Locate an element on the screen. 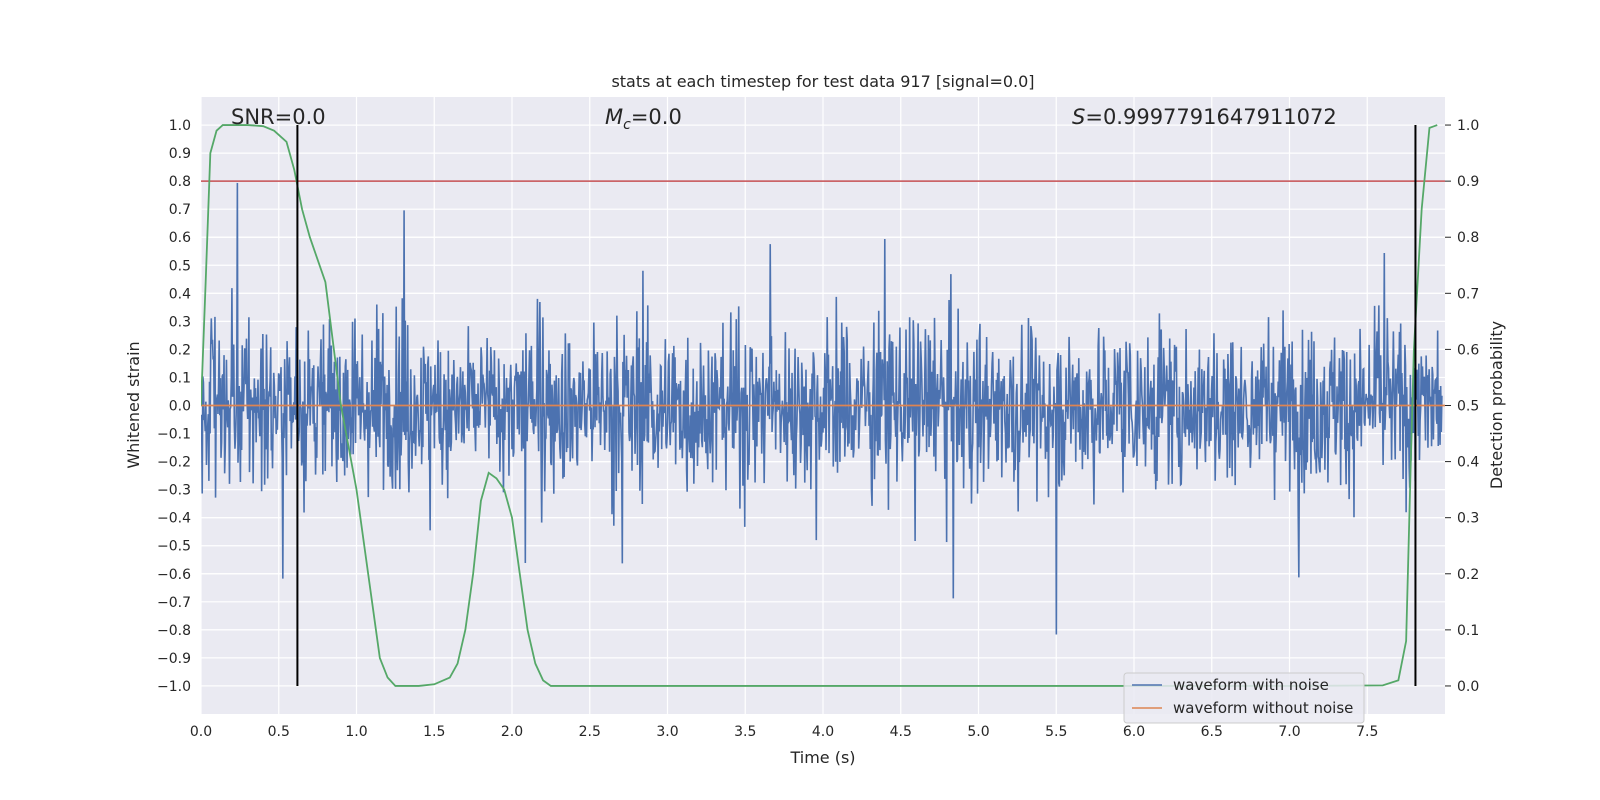 The image size is (1600, 800). y-tick-label: 0.6 is located at coordinates (180, 238).